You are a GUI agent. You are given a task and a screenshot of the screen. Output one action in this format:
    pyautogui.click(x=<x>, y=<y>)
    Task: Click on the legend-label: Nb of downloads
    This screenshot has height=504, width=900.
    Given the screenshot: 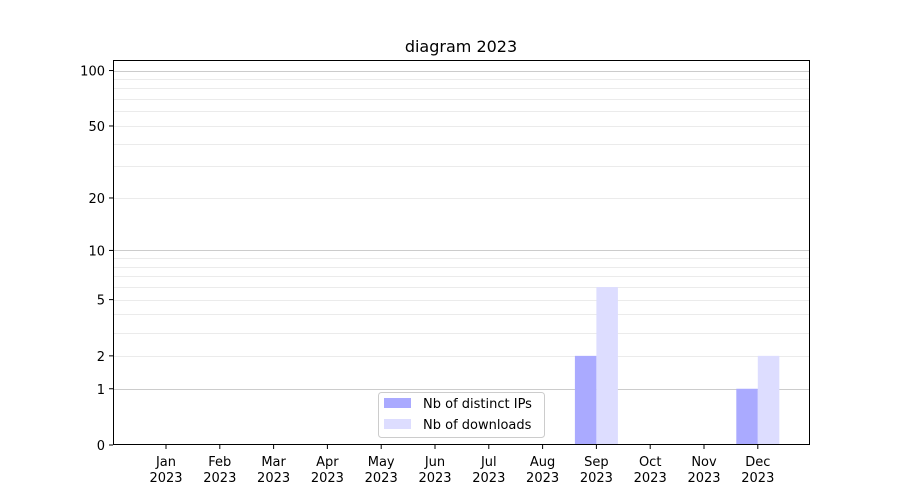 What is the action you would take?
    pyautogui.click(x=477, y=425)
    